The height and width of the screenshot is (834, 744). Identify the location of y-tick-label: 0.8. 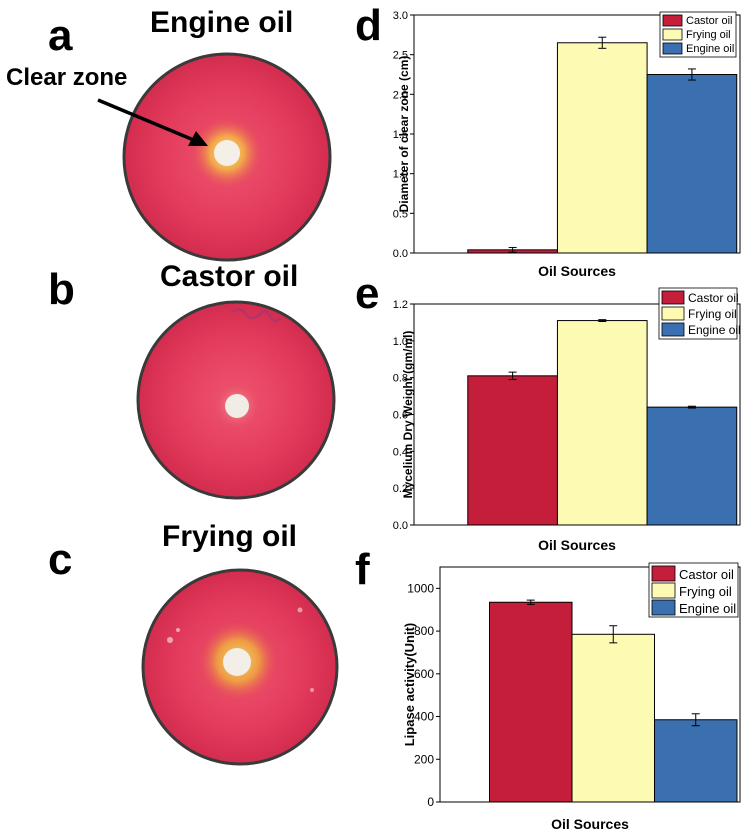
(400, 379).